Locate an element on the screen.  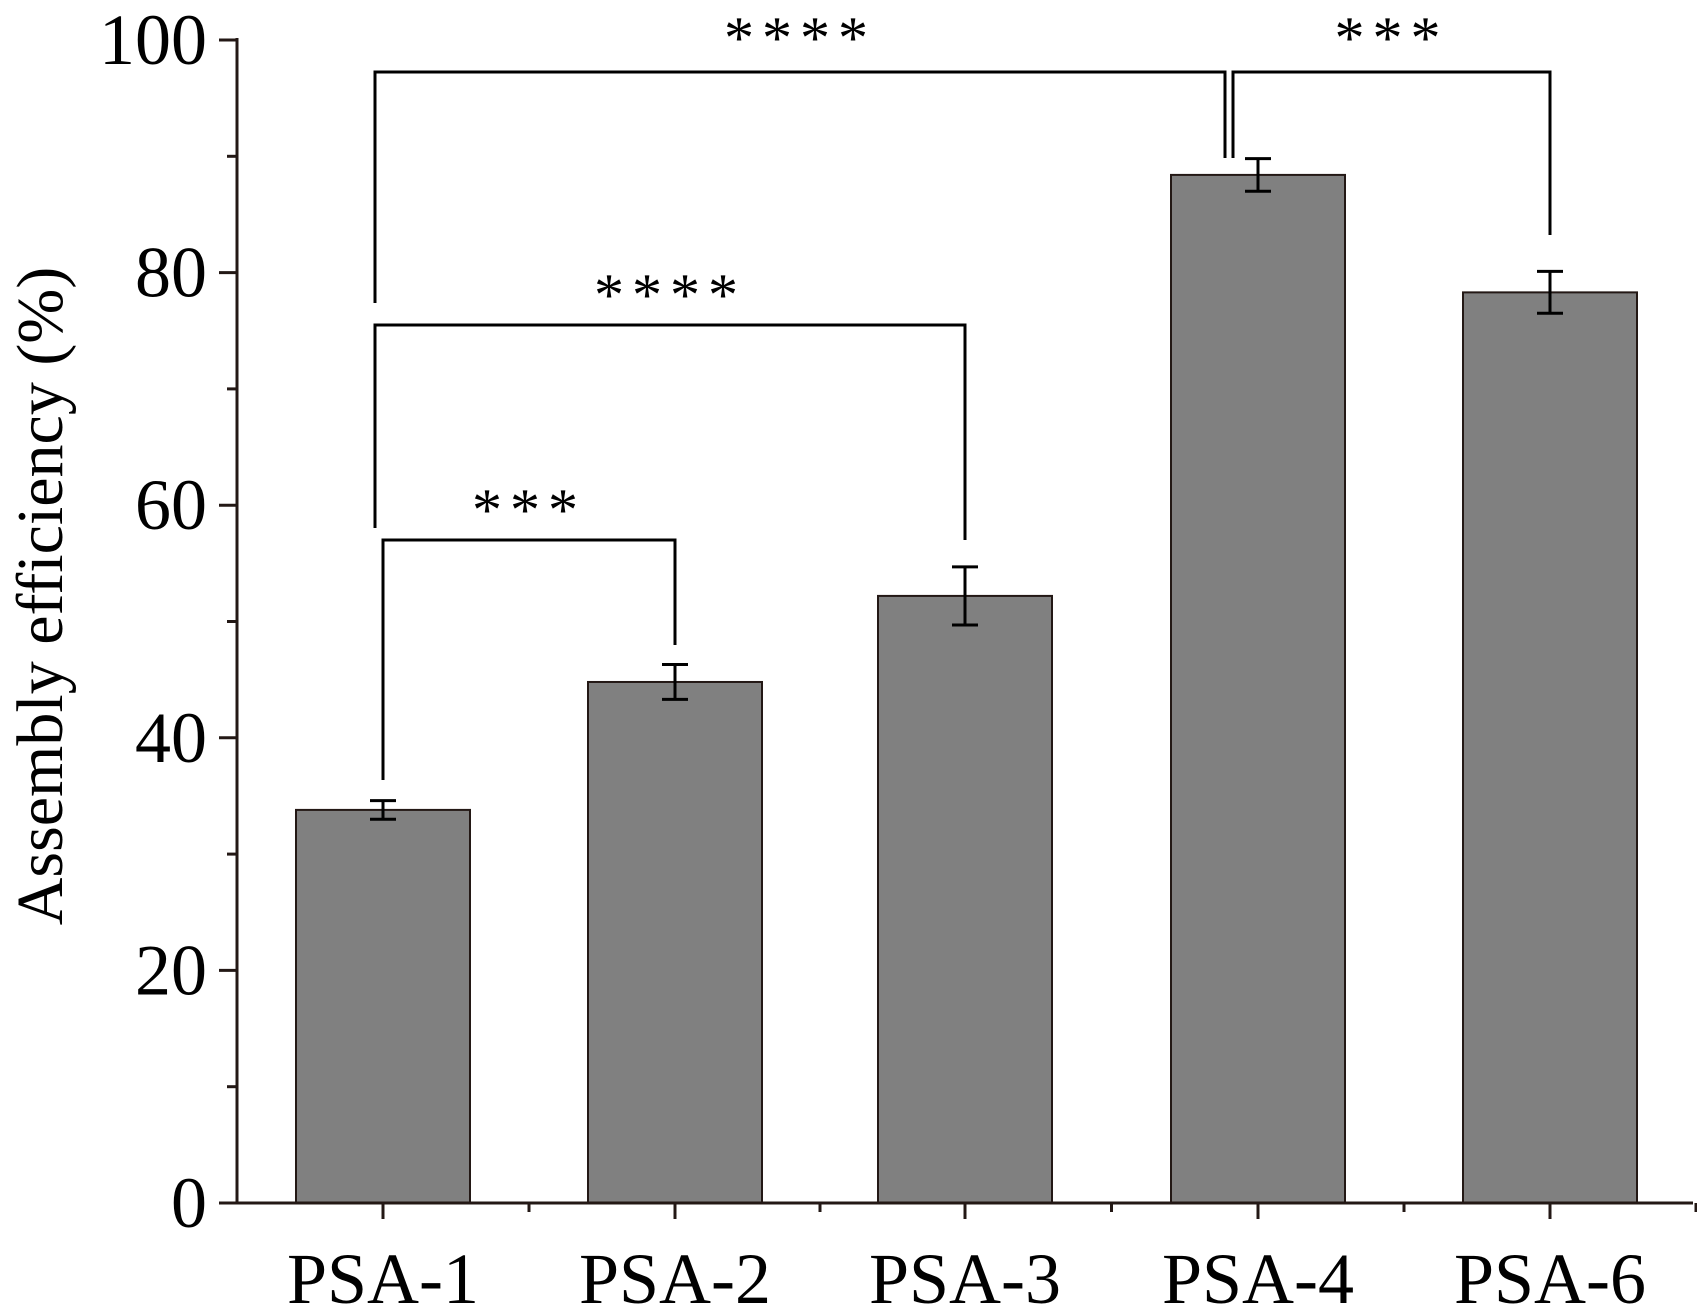
y-tick-label: 20 is located at coordinates (171, 970).